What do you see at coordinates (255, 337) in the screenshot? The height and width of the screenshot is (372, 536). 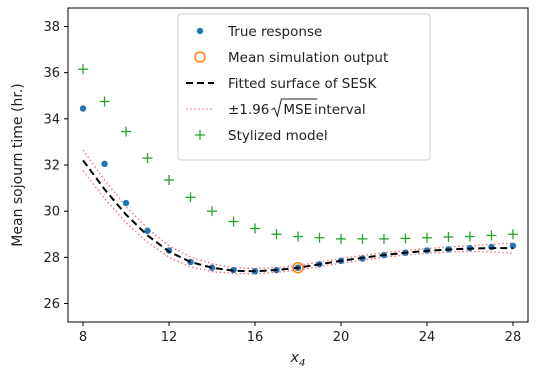 I see `x-tick-label: 16` at bounding box center [255, 337].